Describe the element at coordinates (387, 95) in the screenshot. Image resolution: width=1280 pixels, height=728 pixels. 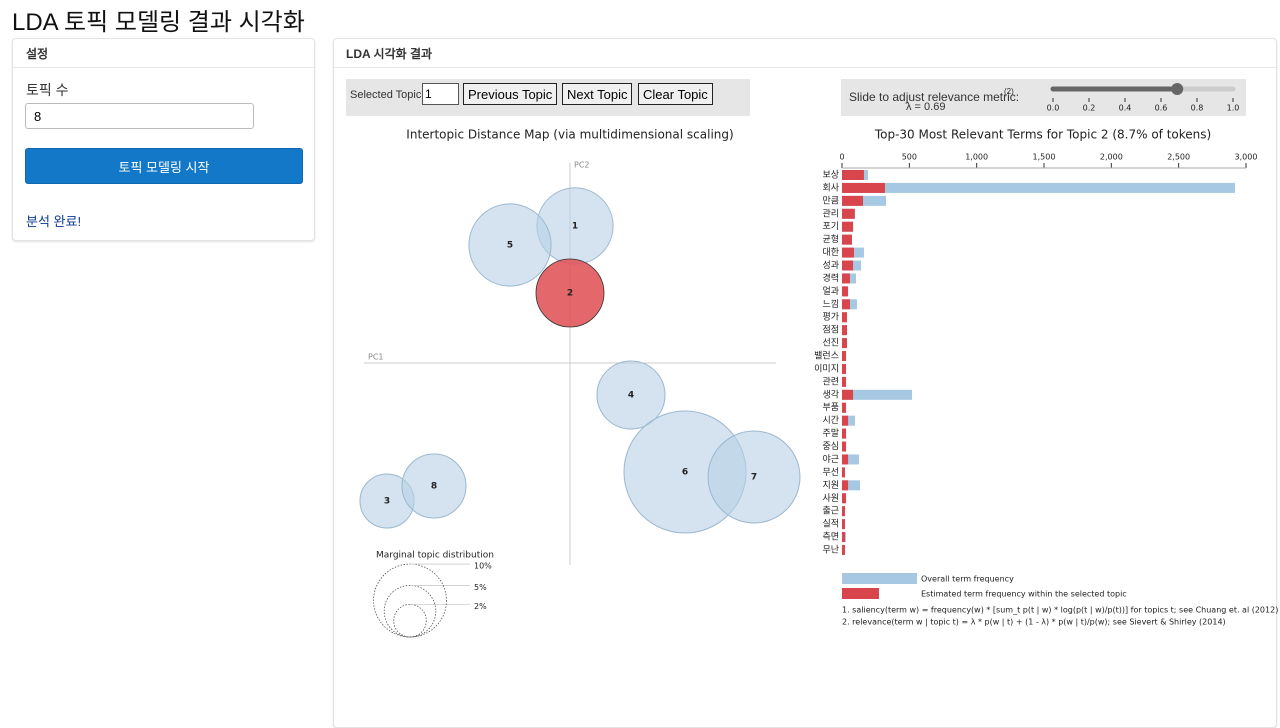
I see `selected-topic-label: Selected Topic:` at that location.